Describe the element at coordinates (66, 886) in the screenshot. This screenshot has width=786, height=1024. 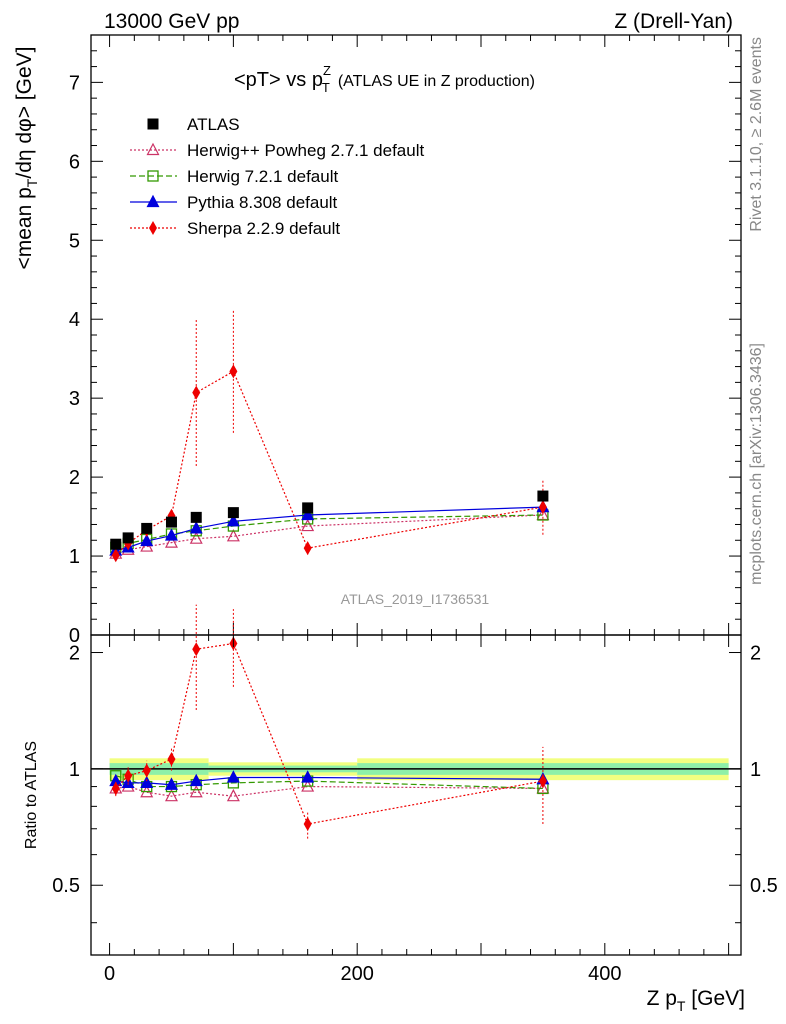
I see `ratio-y-tick-label: 0.5` at that location.